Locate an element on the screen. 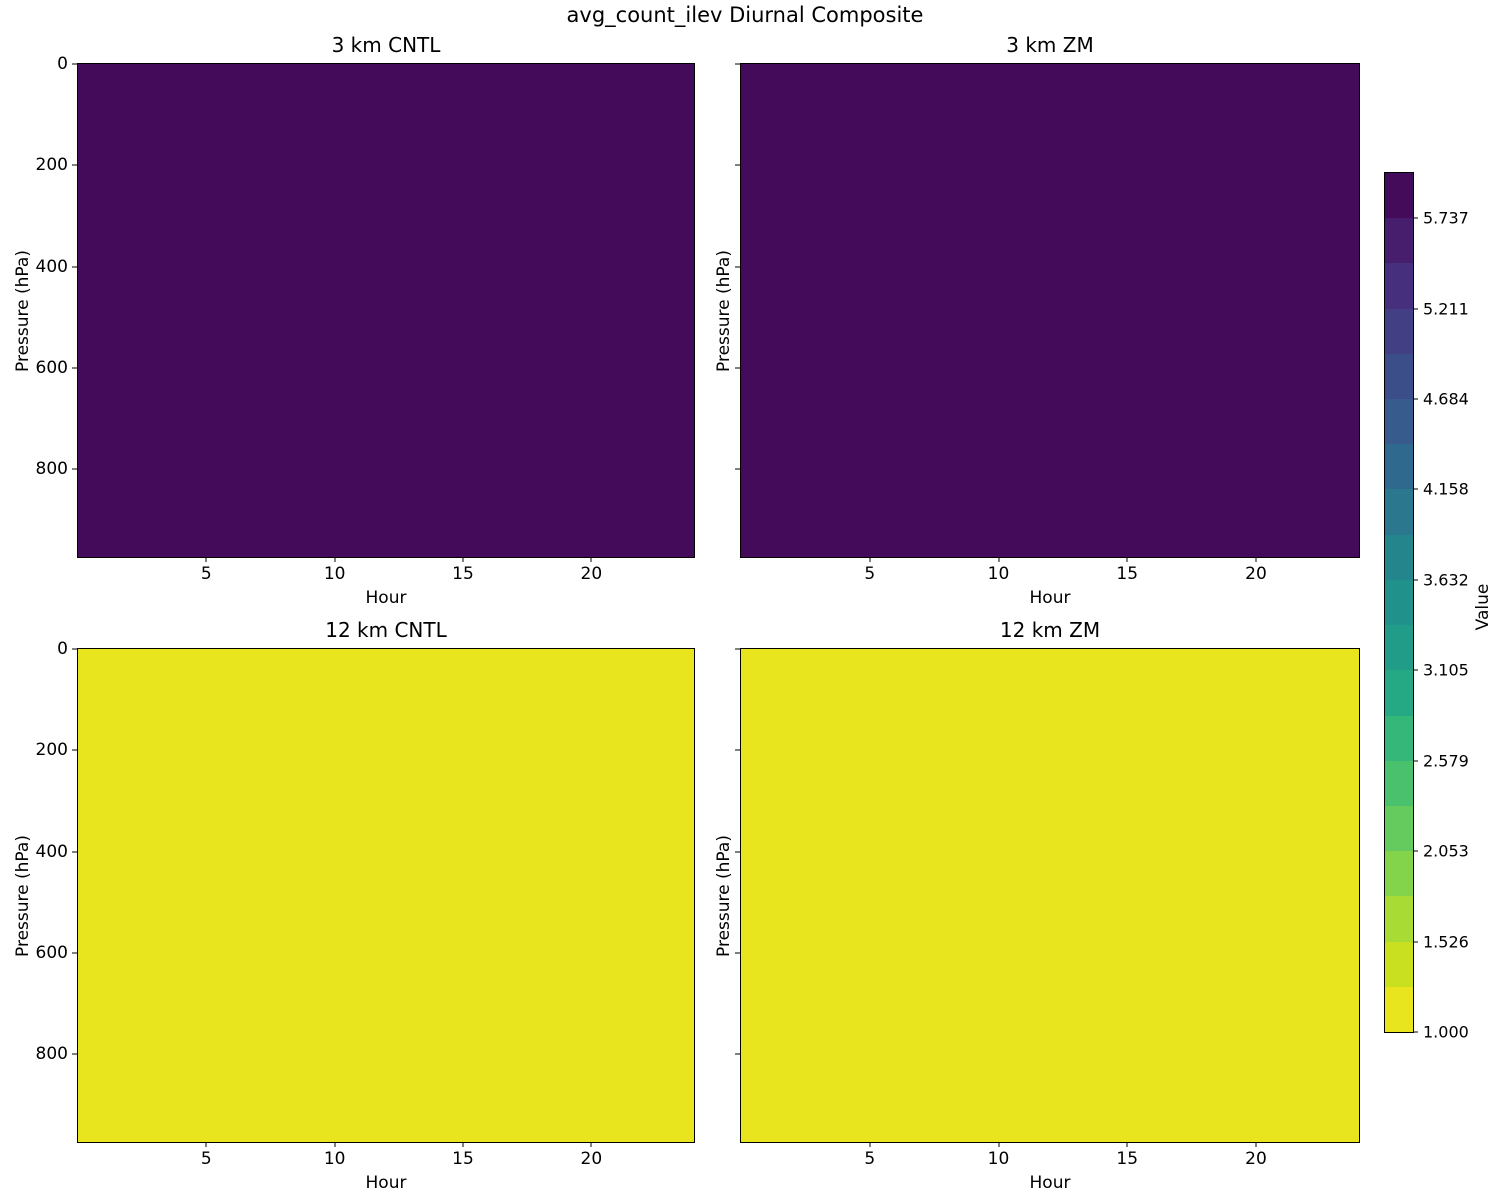 This screenshot has width=1500, height=1200. subplot-title: 3 km CNTL is located at coordinates (386, 45).